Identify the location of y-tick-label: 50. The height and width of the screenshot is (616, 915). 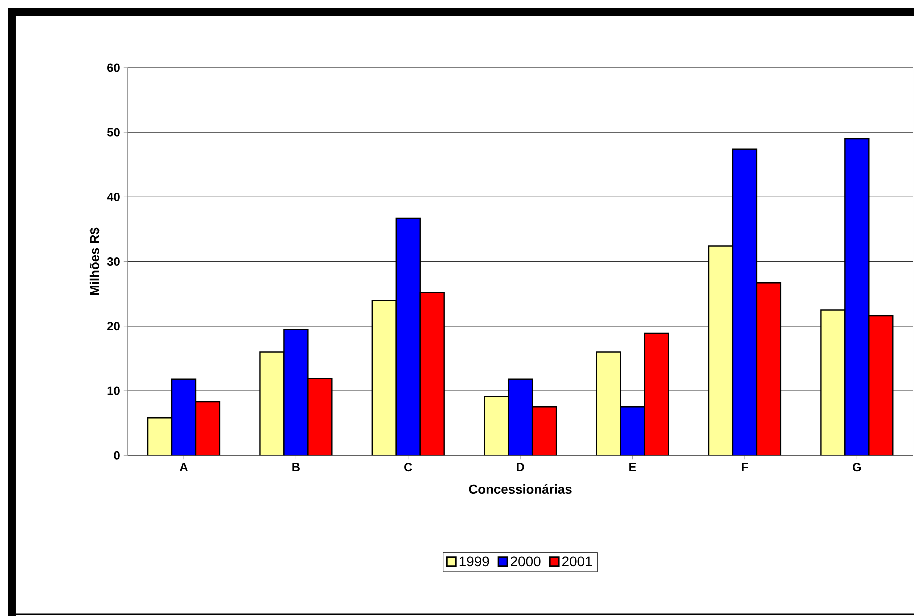
(113, 132).